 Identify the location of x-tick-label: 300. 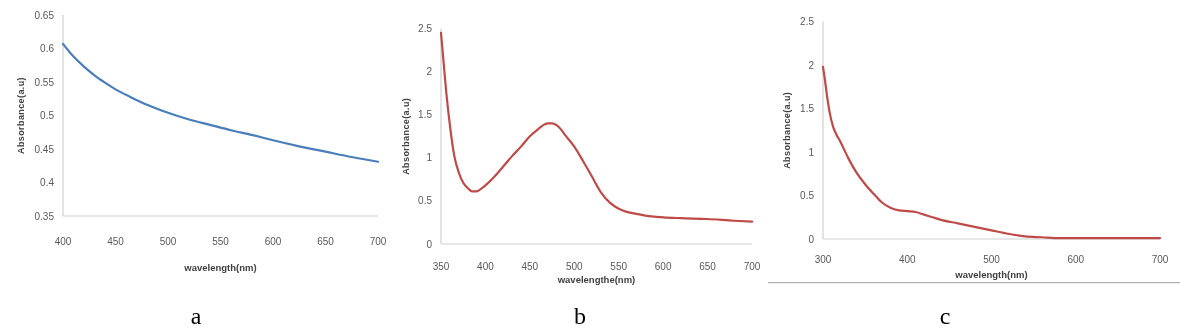
(823, 259).